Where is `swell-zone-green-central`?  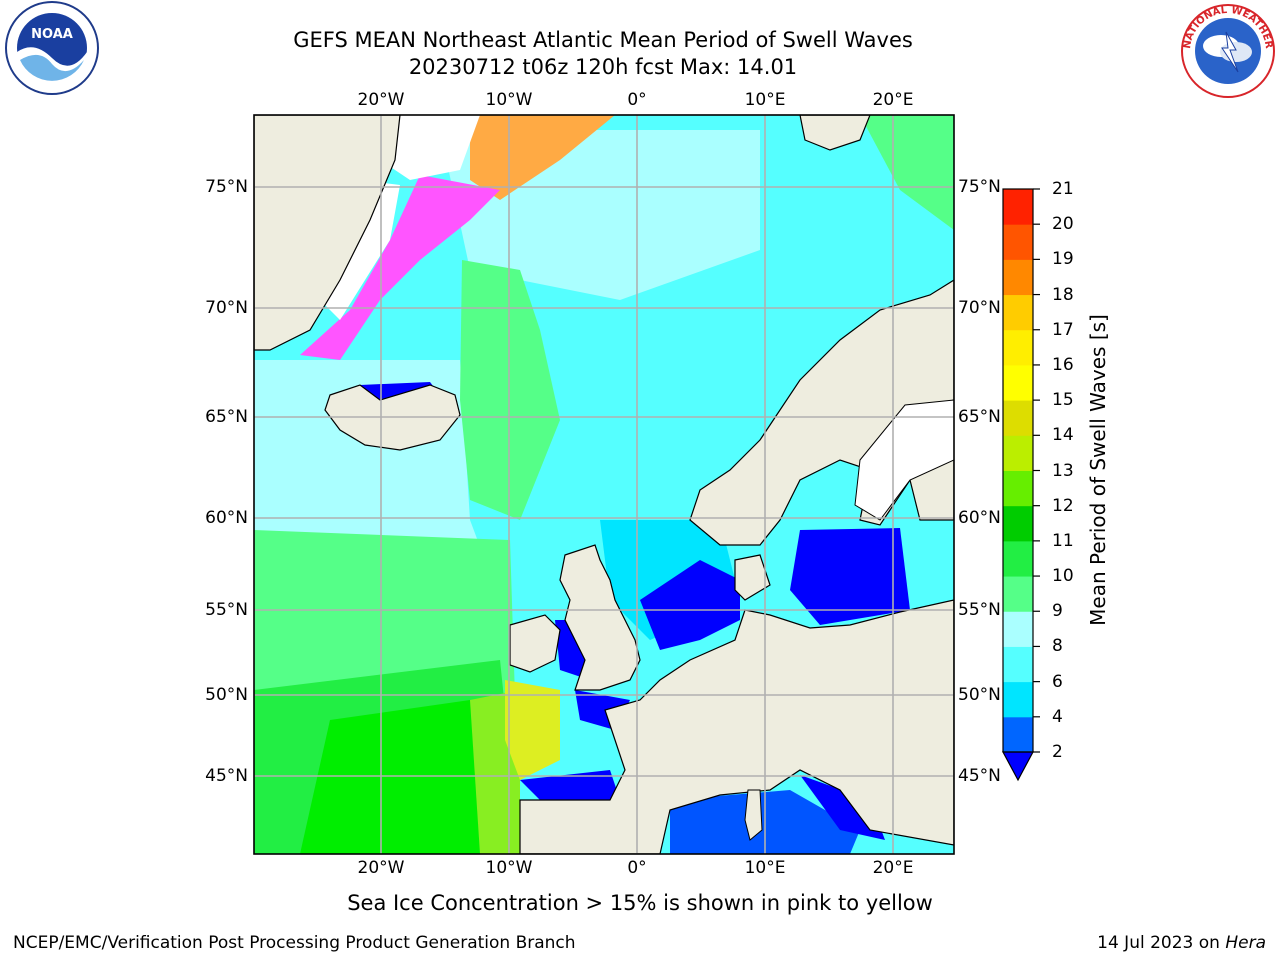 swell-zone-green-central is located at coordinates (510, 390).